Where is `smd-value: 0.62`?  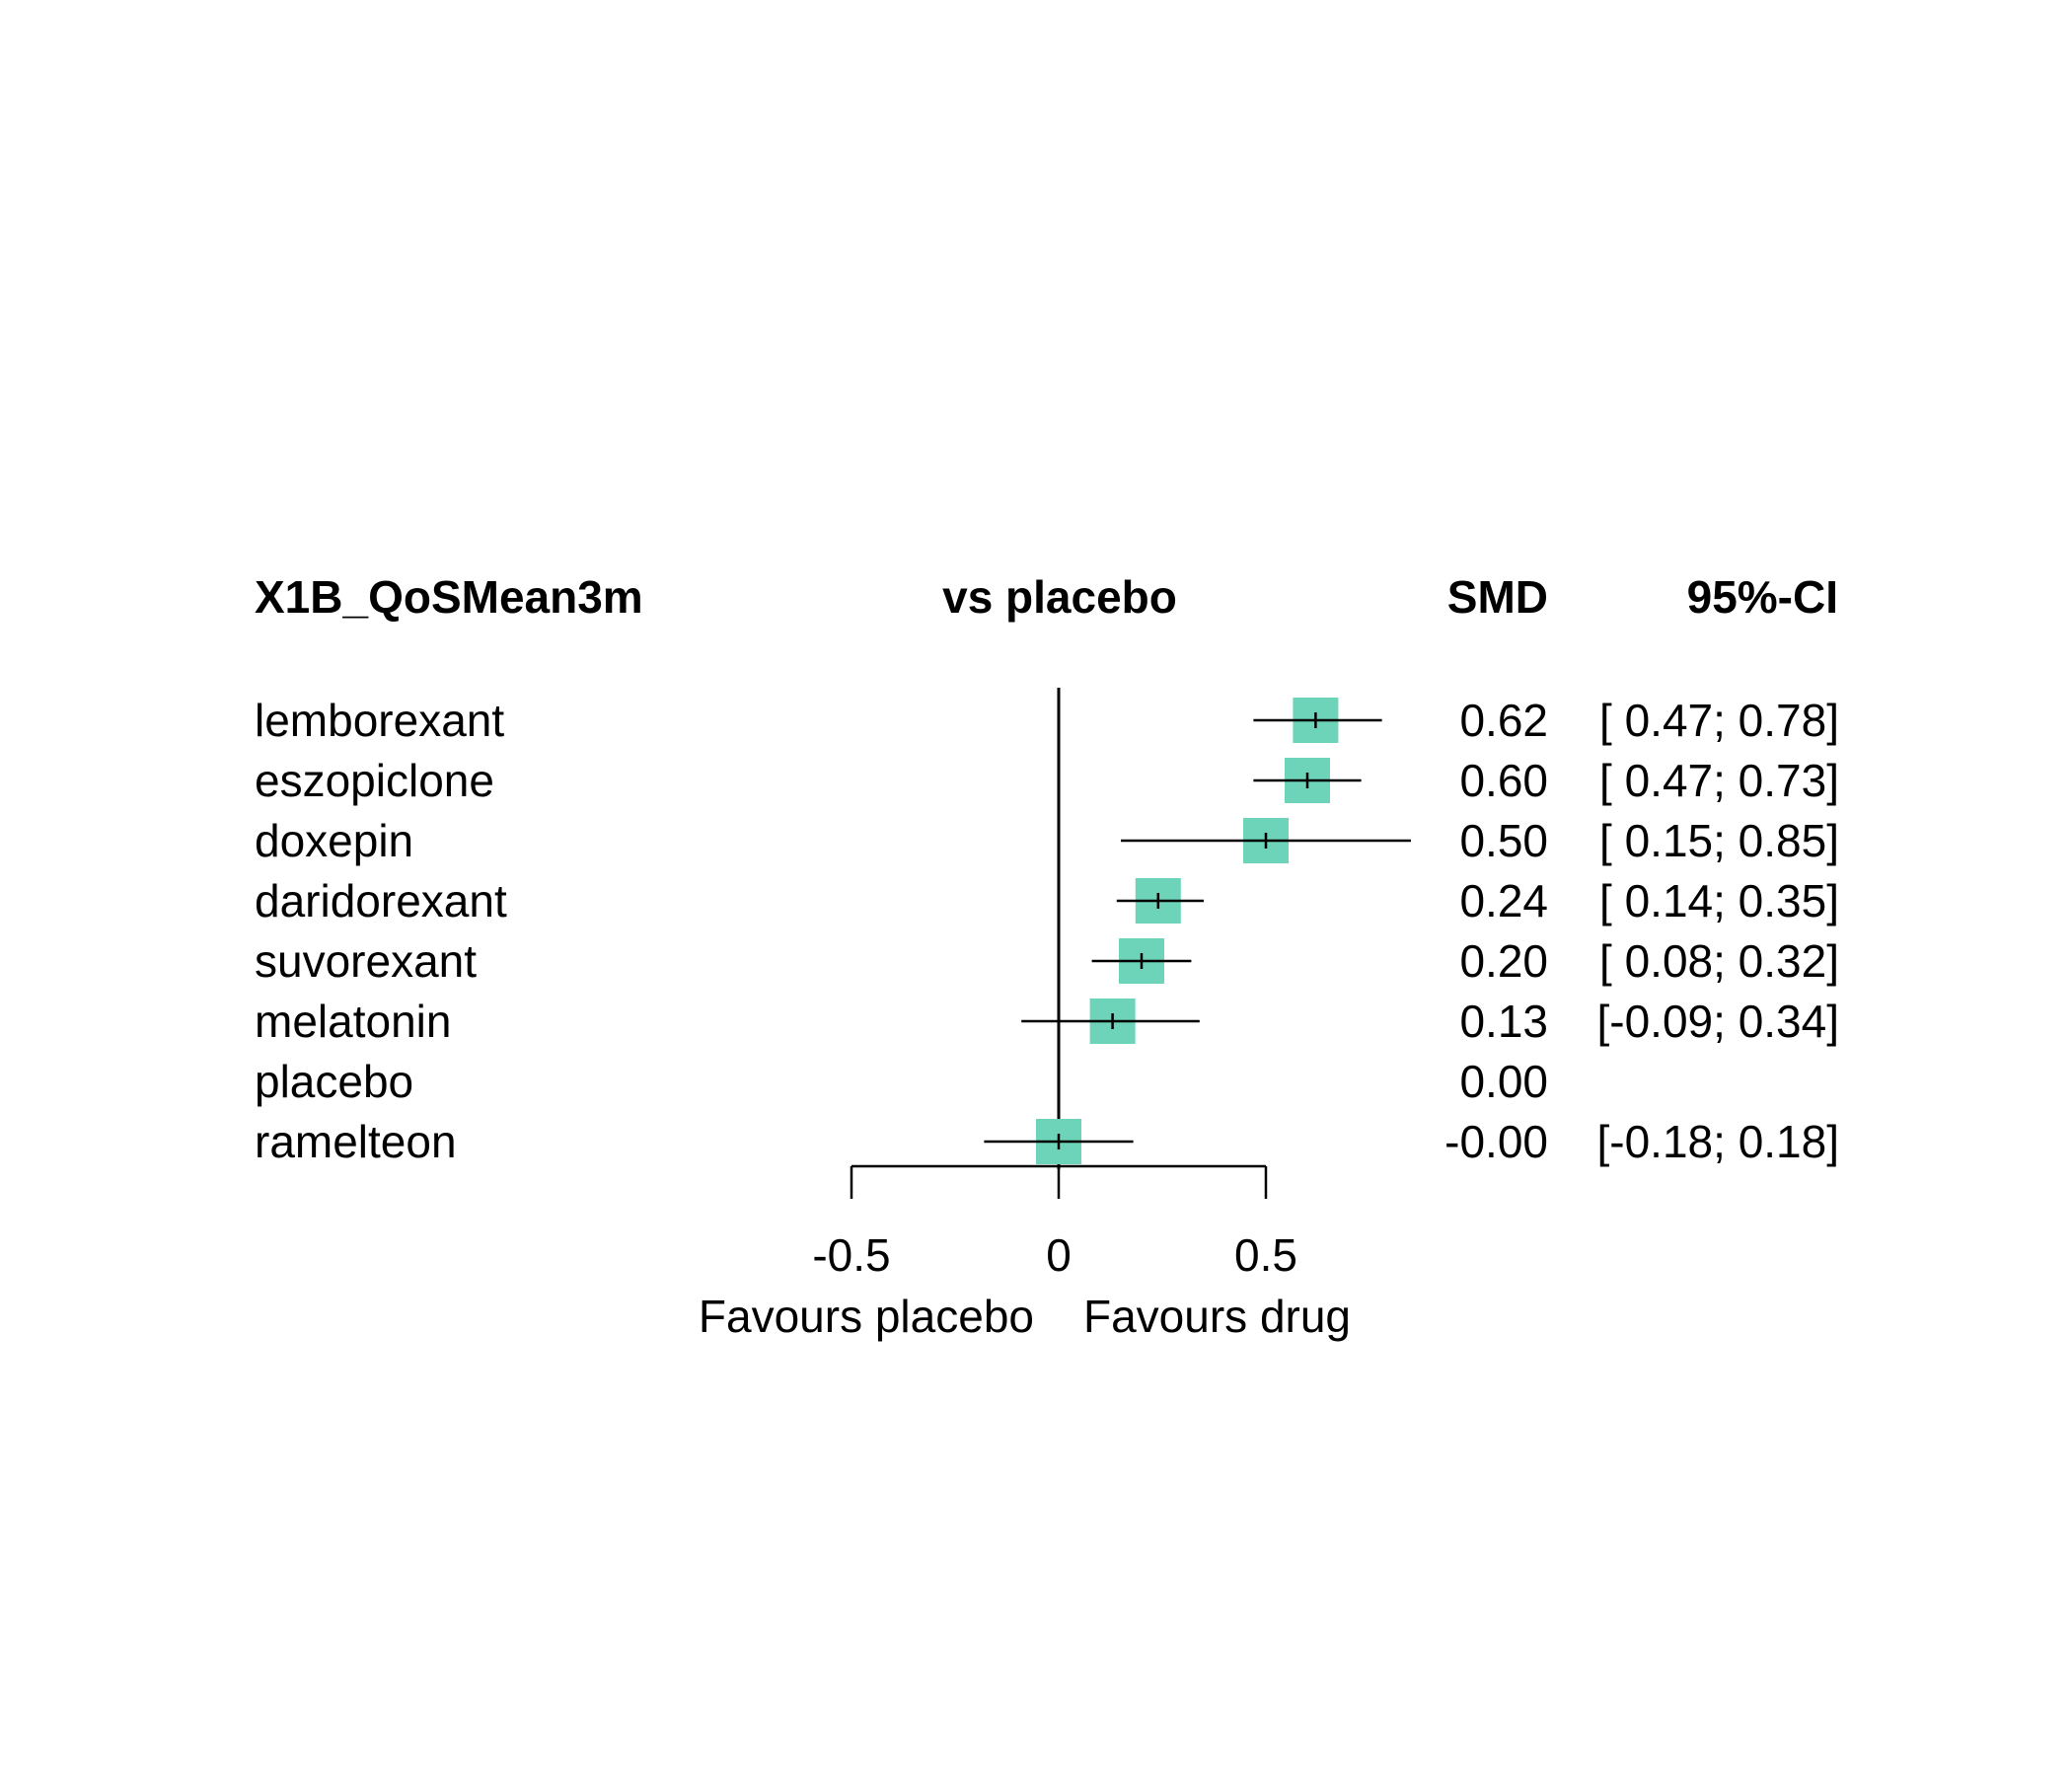
smd-value: 0.62 is located at coordinates (1504, 721).